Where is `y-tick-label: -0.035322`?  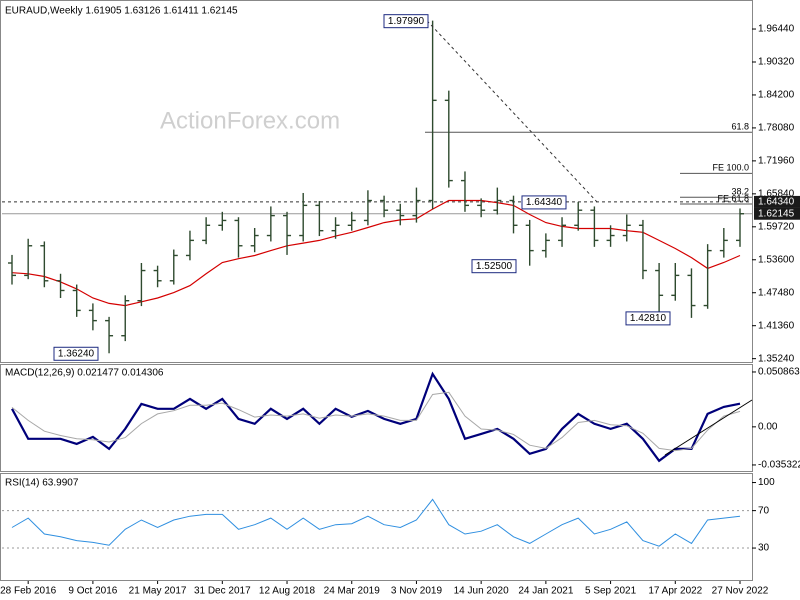 y-tick-label: -0.035322 is located at coordinates (779, 465).